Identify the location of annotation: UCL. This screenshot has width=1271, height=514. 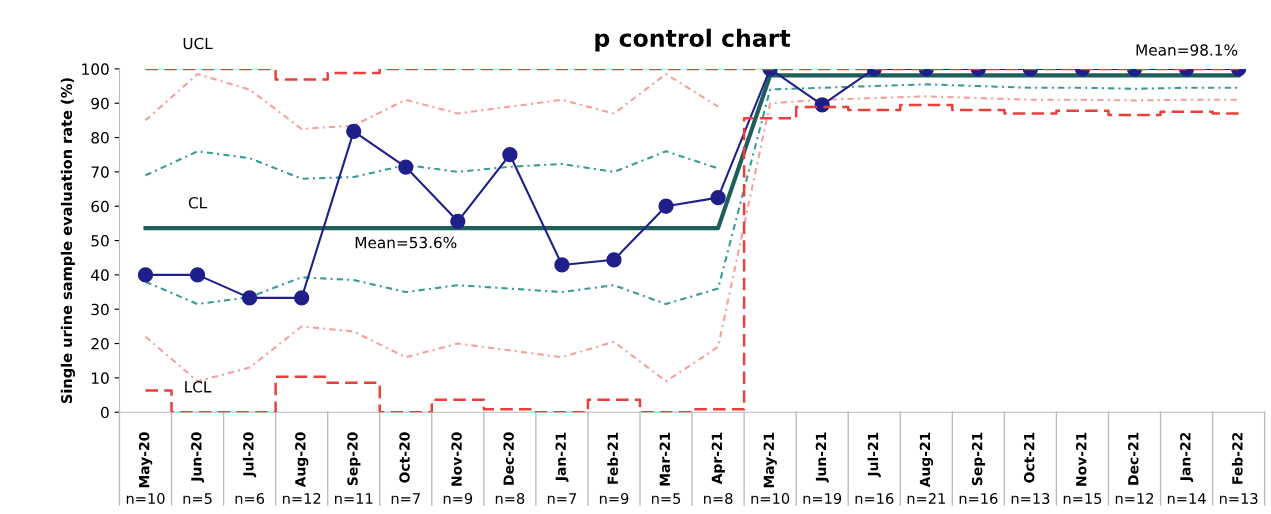
(198, 43).